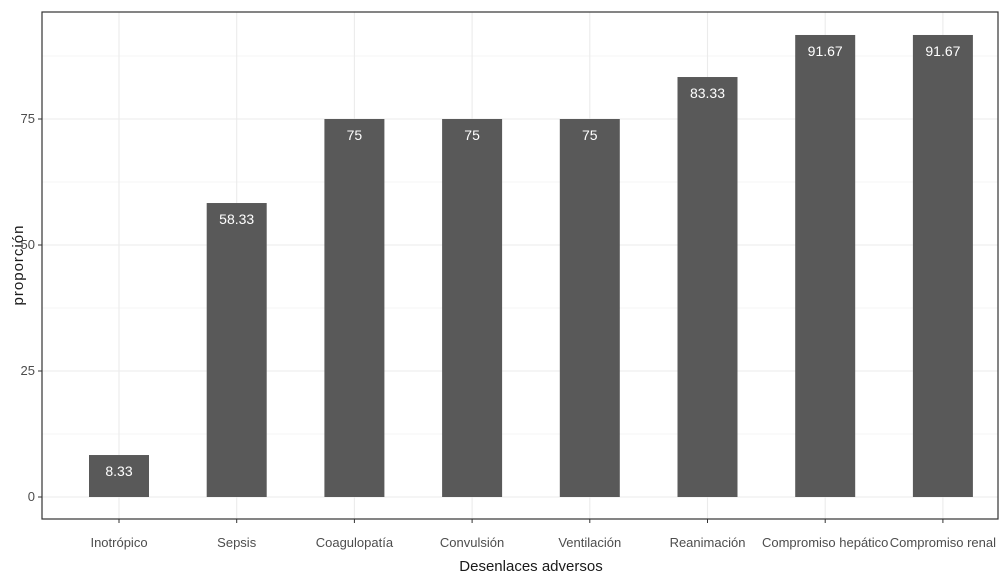  What do you see at coordinates (707, 93) in the screenshot?
I see `bar-value-label: 83.33` at bounding box center [707, 93].